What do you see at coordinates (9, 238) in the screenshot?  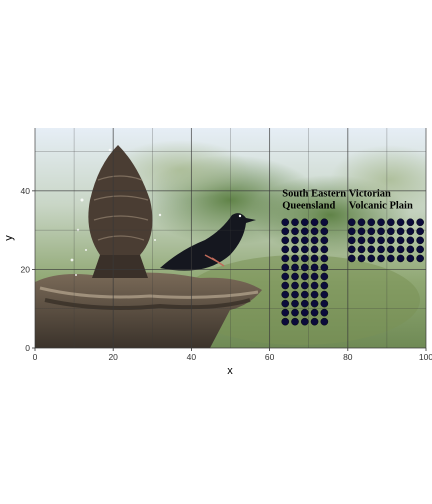 I see `y-axis-title: y` at bounding box center [9, 238].